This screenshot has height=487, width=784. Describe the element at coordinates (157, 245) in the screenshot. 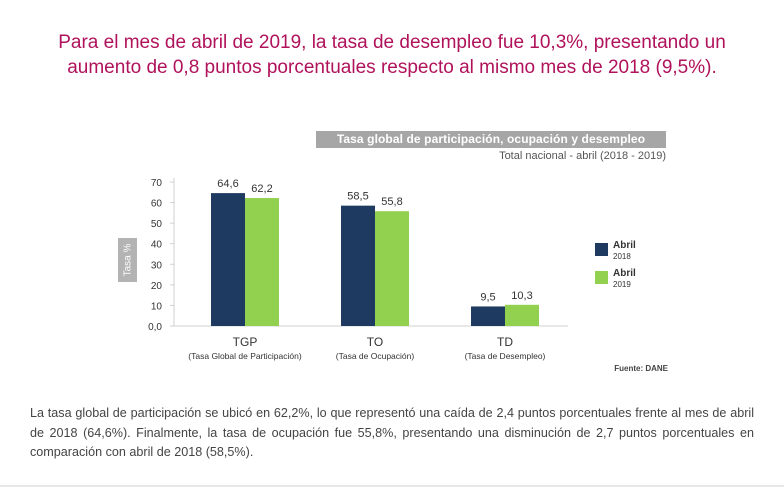

I see `y-tick-label: 40` at that location.